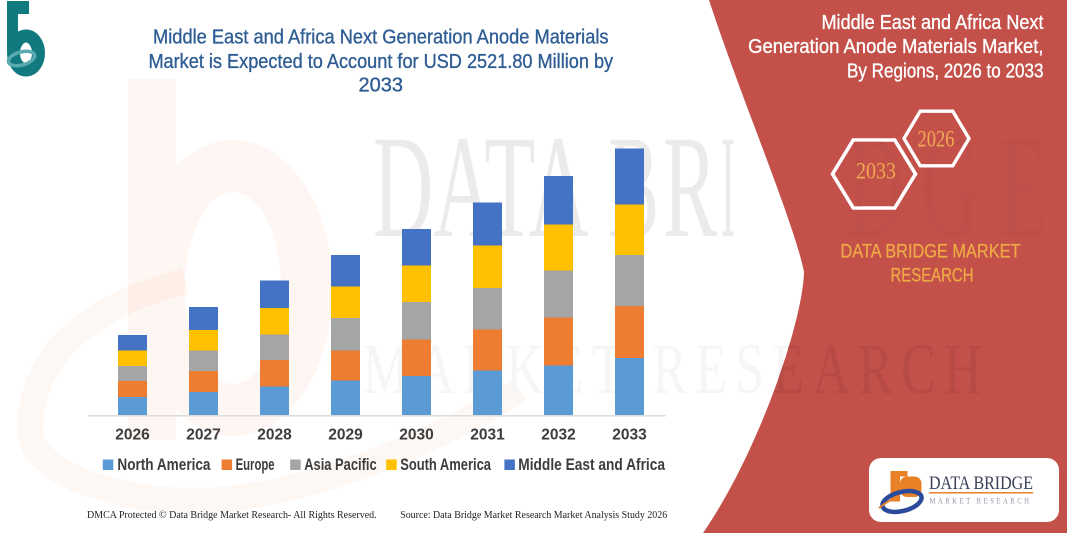 The width and height of the screenshot is (1067, 533). What do you see at coordinates (445, 465) in the screenshot?
I see `svg-text: South America` at bounding box center [445, 465].